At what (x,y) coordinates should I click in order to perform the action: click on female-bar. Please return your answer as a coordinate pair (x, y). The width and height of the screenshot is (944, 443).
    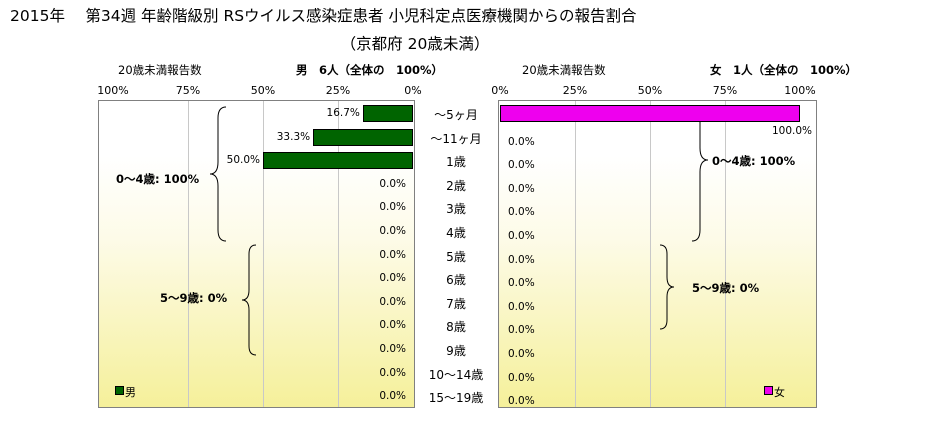
    Looking at the image, I should click on (650, 113).